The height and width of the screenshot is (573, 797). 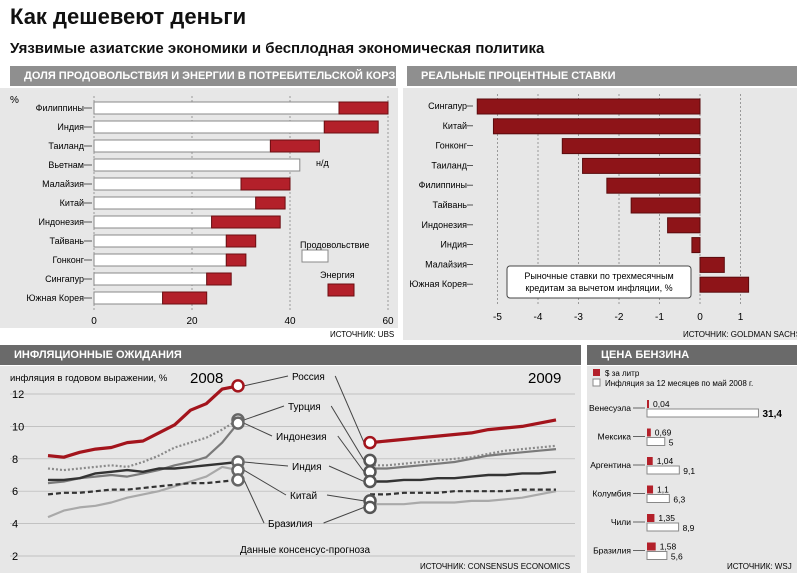 What do you see at coordinates (446, 264) in the screenshot?
I see `rates-category-label: Малайзия` at bounding box center [446, 264].